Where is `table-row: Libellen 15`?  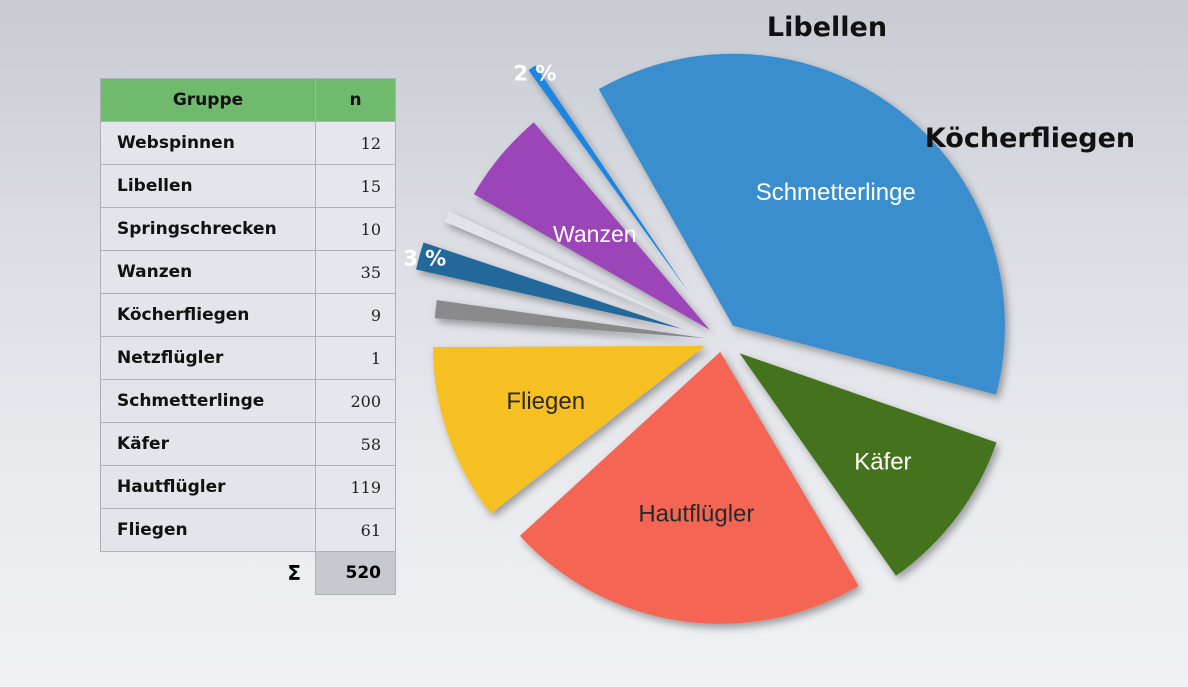 table-row: Libellen 15 is located at coordinates (248, 186).